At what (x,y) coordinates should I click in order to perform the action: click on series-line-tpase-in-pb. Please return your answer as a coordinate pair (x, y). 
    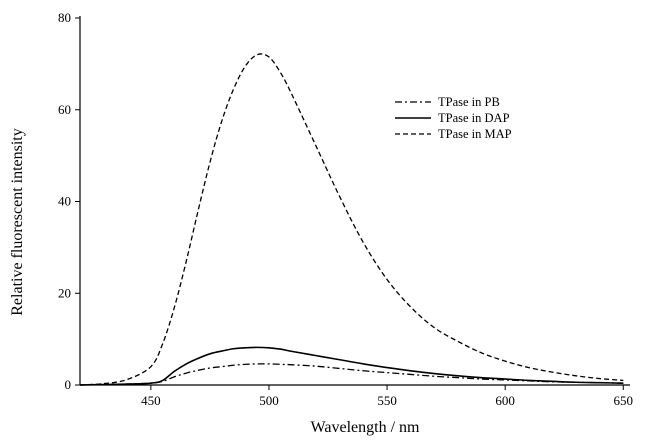
    Looking at the image, I should click on (351, 374).